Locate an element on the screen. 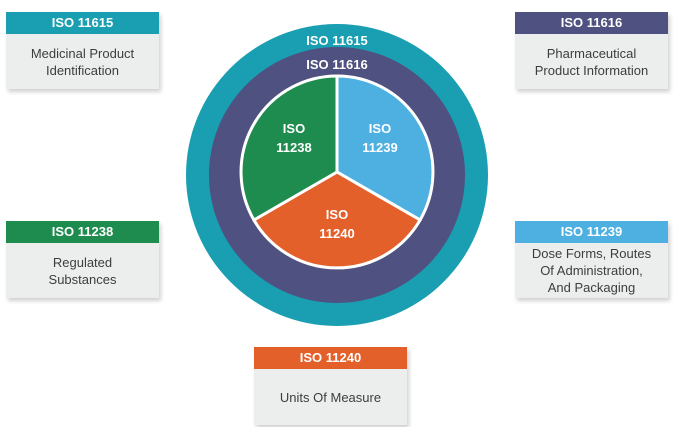  card-iso-11616-text: Pharmaceutical Product Information is located at coordinates (591, 61).